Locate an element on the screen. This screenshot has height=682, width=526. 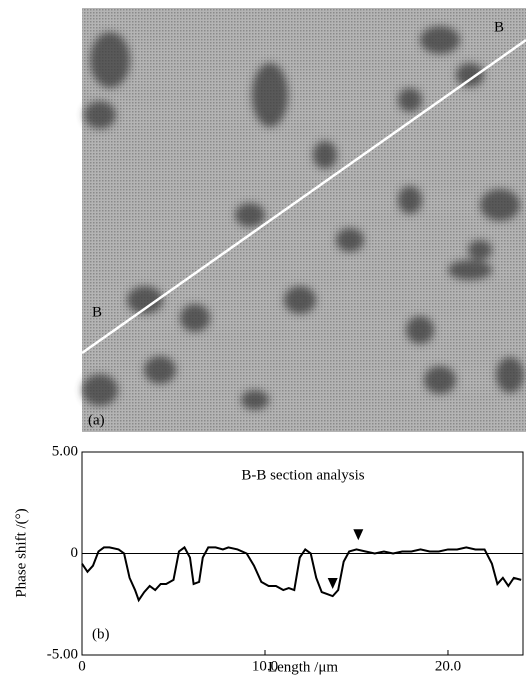
panel-label: (a) is located at coordinates (96, 420).